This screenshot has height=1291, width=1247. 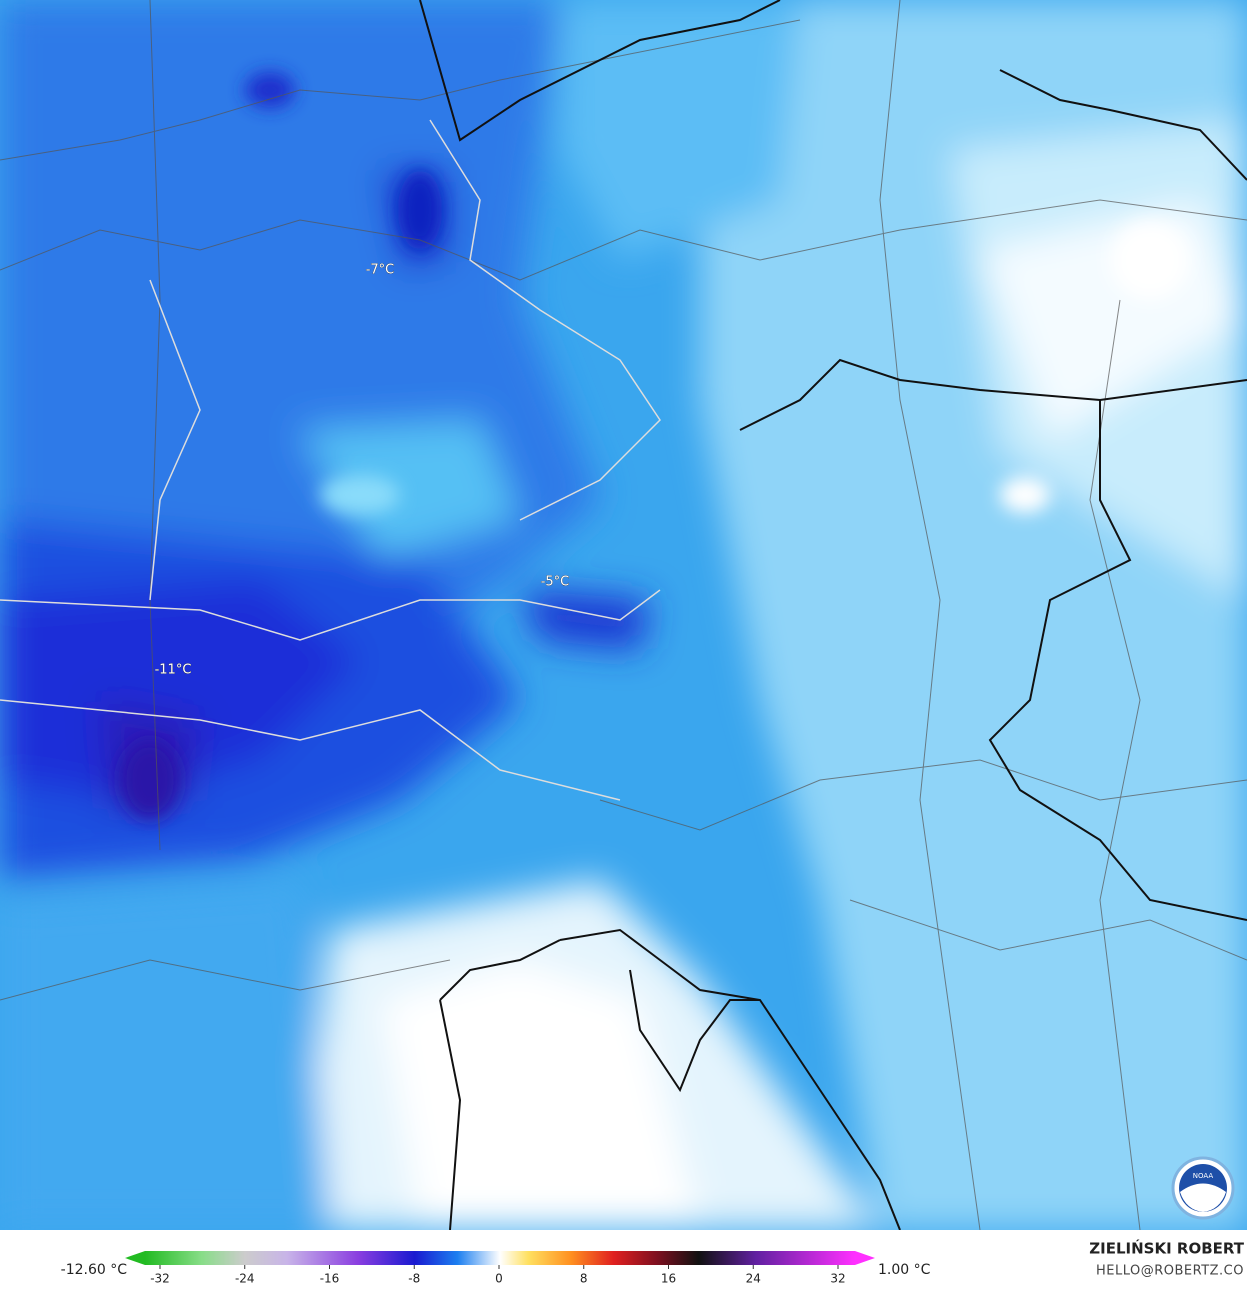 I want to click on colorbar-tick-label: 24, so click(x=753, y=1279).